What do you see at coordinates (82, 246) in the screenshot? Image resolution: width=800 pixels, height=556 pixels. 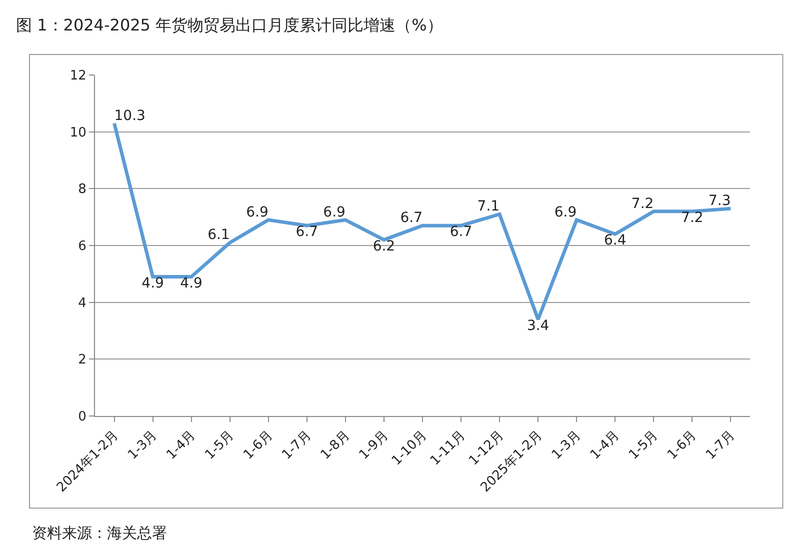 I see `y-tick-label: 6` at bounding box center [82, 246].